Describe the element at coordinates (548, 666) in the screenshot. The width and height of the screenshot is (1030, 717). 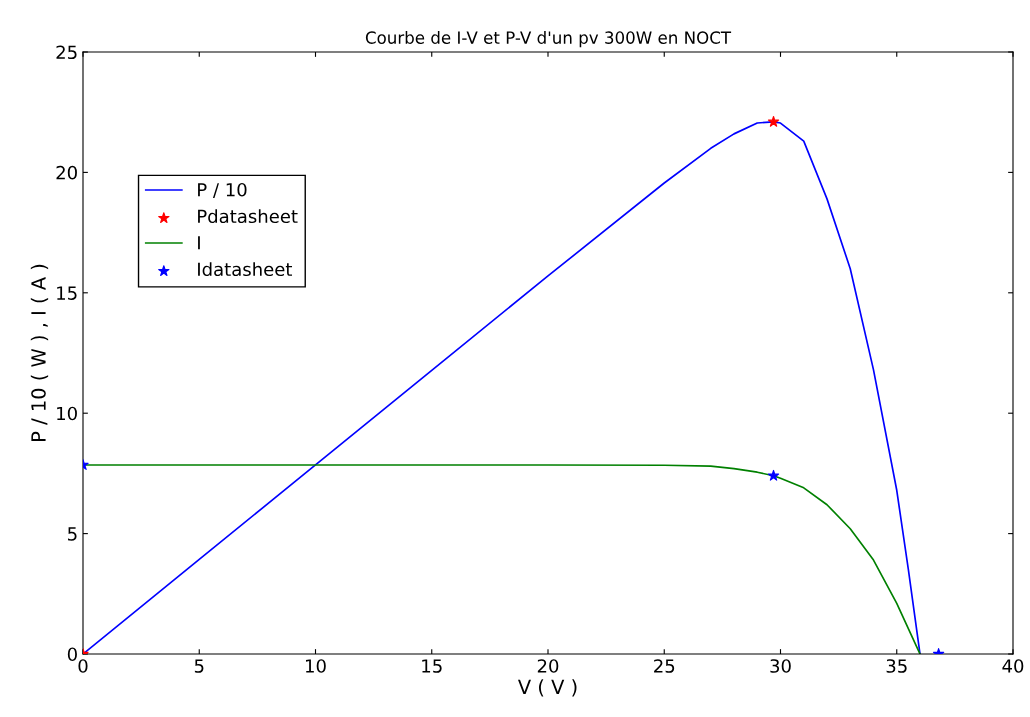
I see `x-tick-label: 20` at that location.